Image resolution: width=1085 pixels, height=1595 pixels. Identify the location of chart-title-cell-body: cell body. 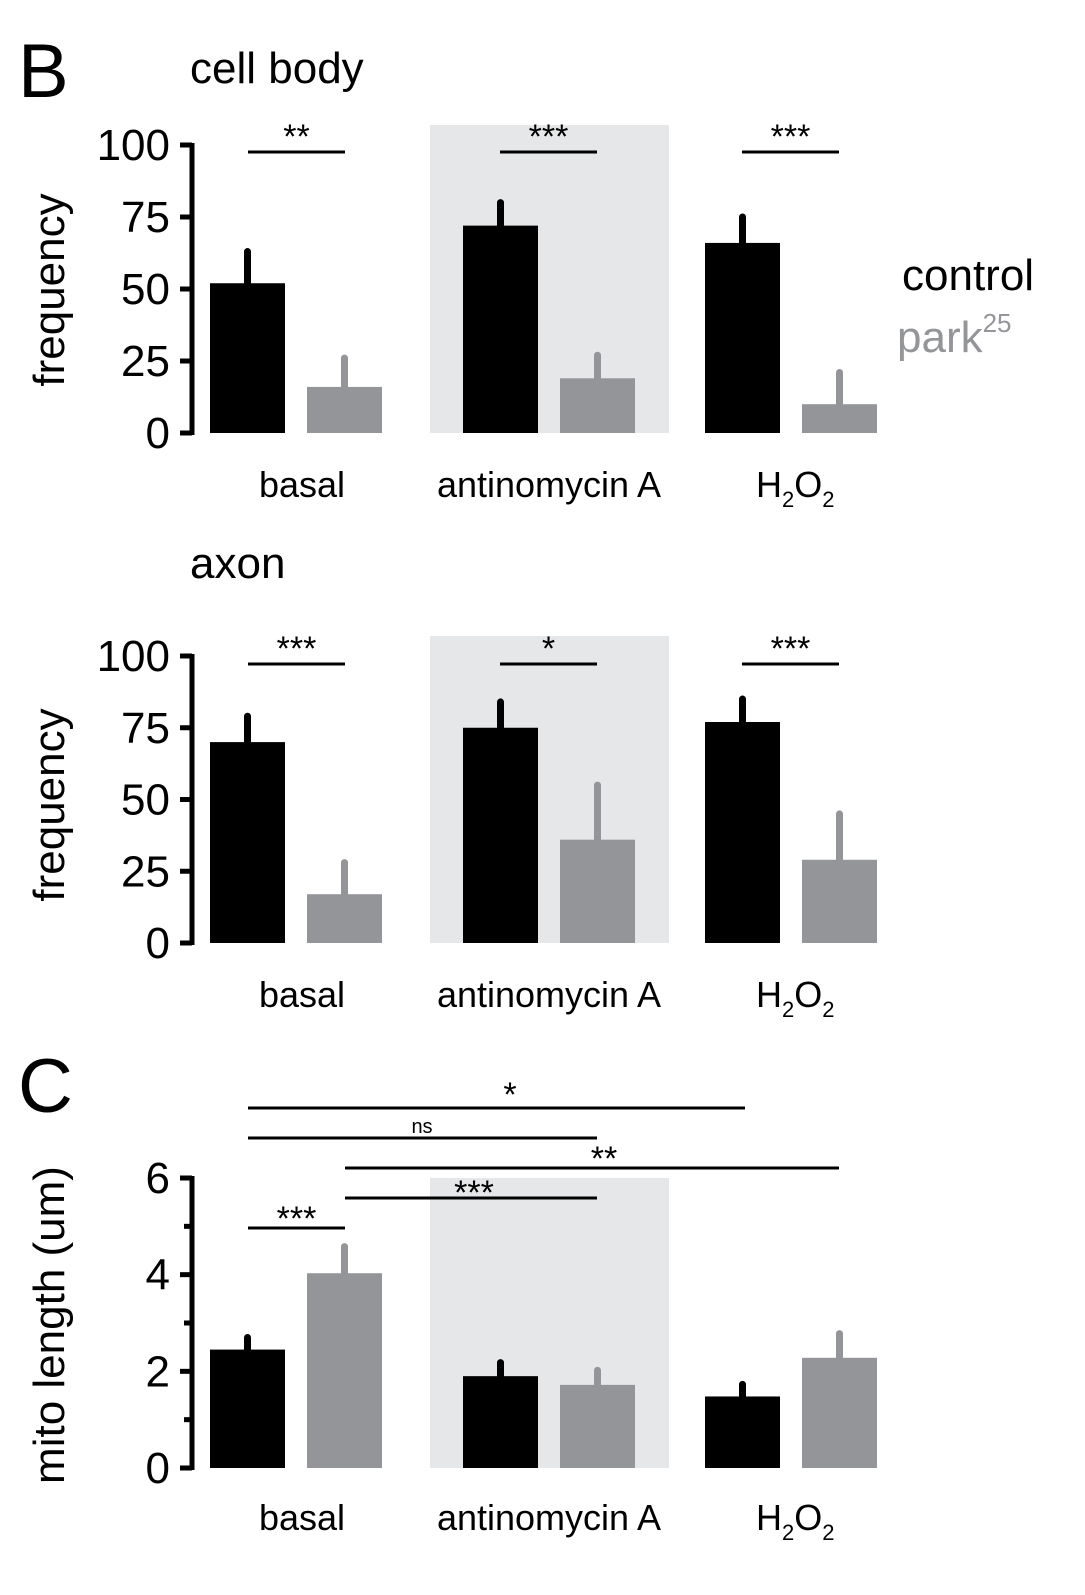
(277, 68).